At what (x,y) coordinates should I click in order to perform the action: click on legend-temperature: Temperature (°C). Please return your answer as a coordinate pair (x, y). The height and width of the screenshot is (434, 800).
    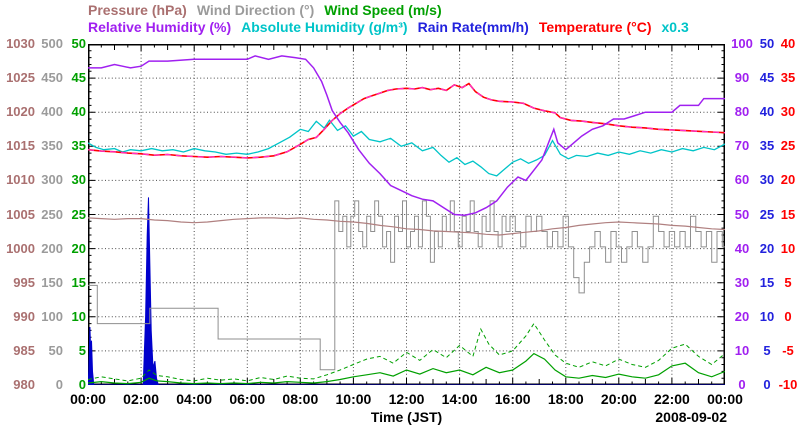
    Looking at the image, I should click on (595, 27).